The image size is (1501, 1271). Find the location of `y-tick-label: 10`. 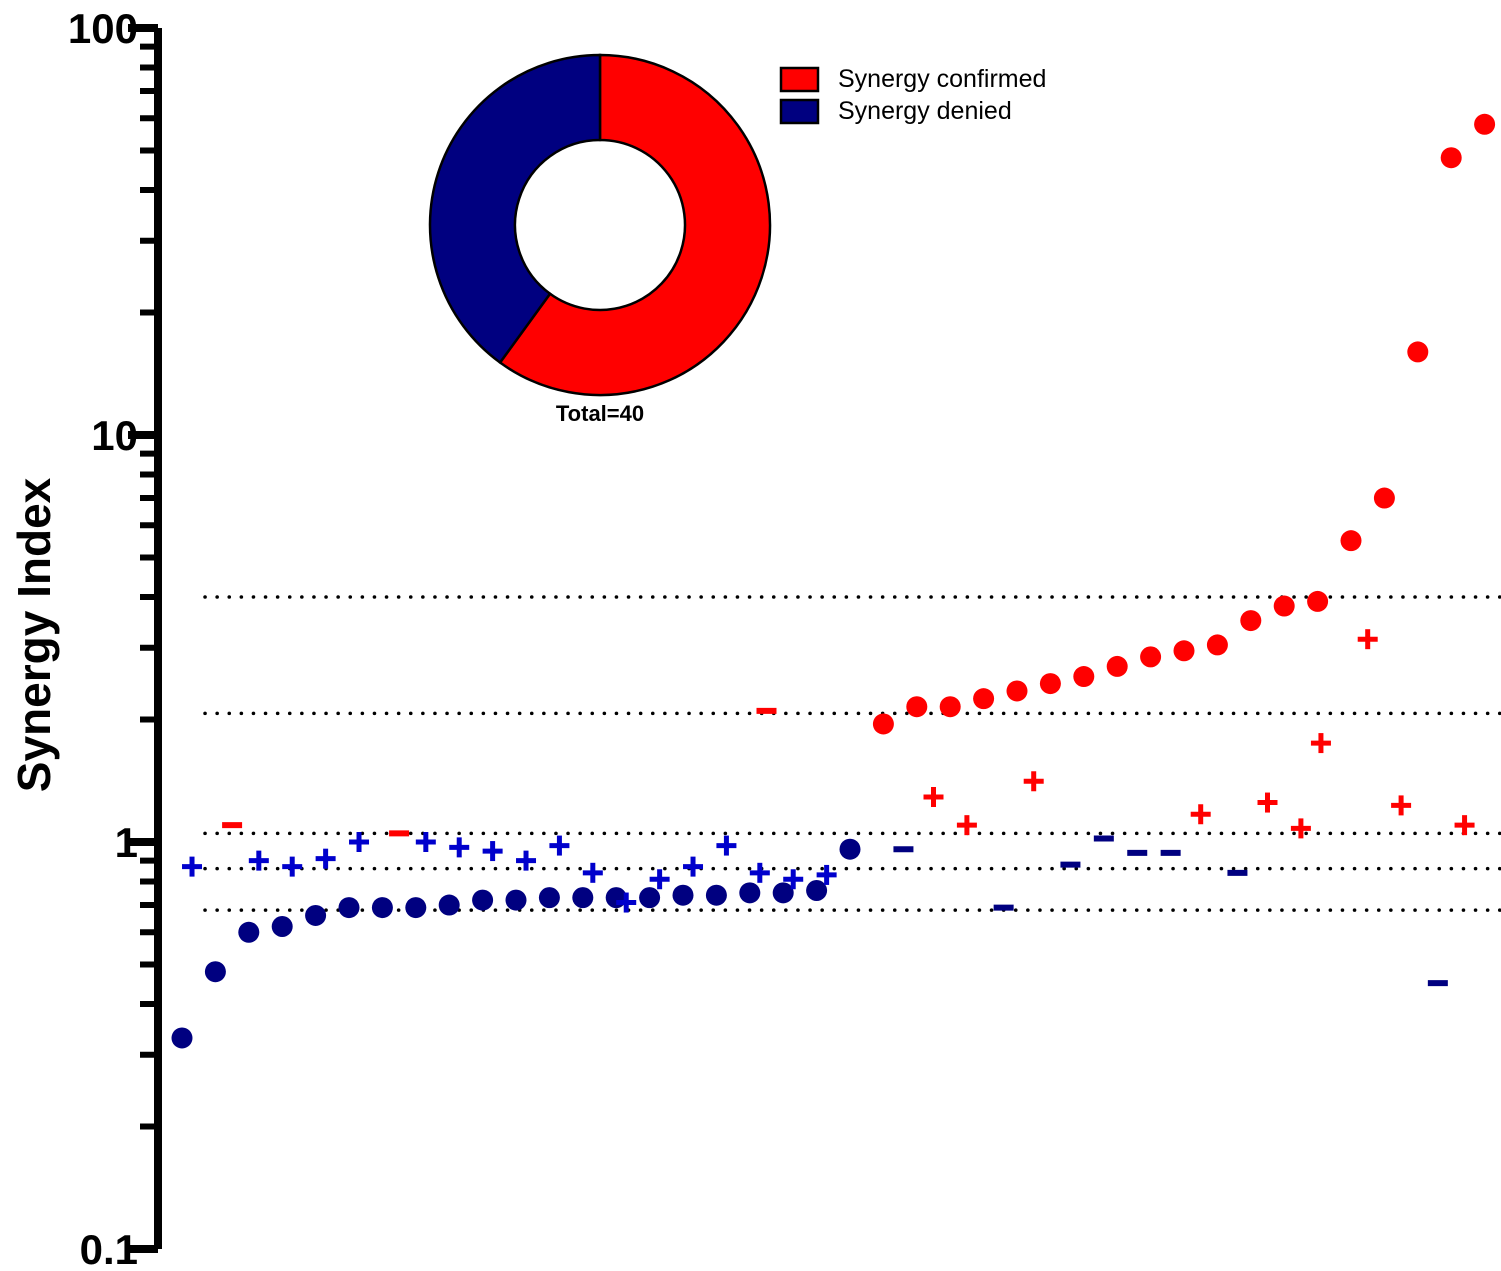

y-tick-label: 10 is located at coordinates (114, 435).